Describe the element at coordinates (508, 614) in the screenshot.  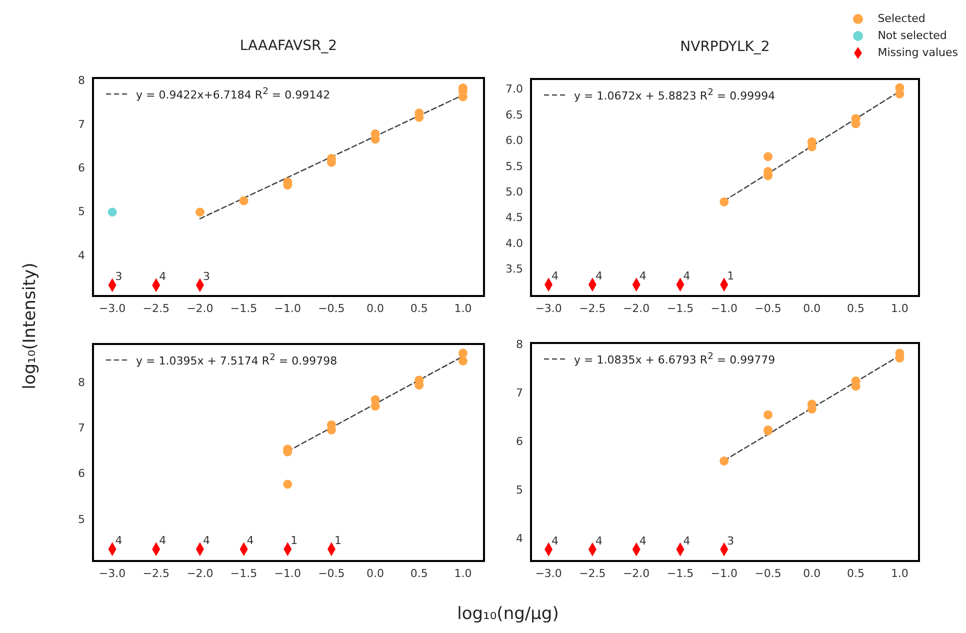
I see `x-axis-title: log₁₀(ng/μg)` at that location.